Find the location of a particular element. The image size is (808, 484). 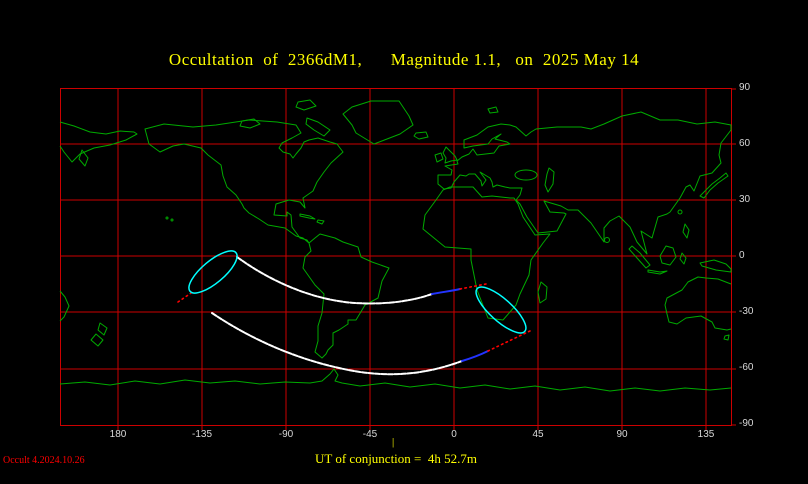

coastline-svalbard is located at coordinates (493, 110).